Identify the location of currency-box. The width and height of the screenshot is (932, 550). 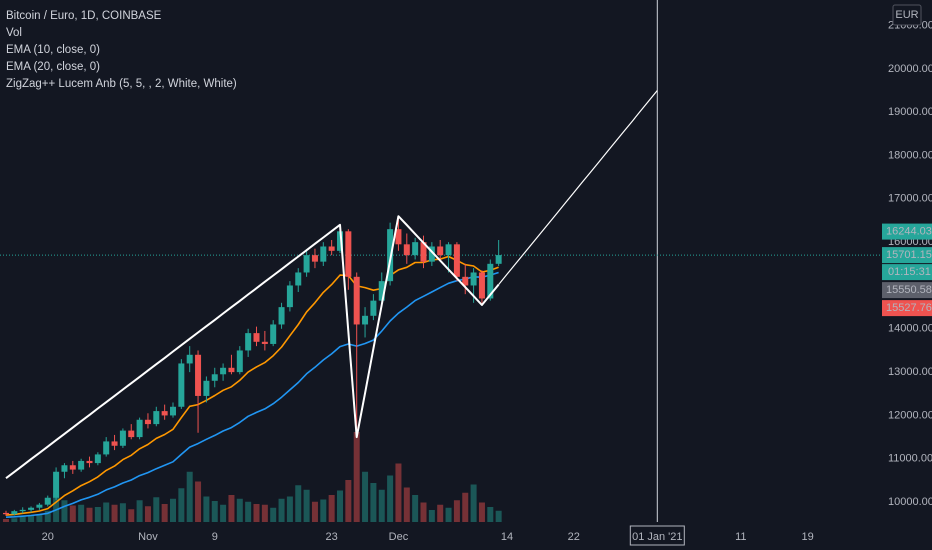
(907, 15).